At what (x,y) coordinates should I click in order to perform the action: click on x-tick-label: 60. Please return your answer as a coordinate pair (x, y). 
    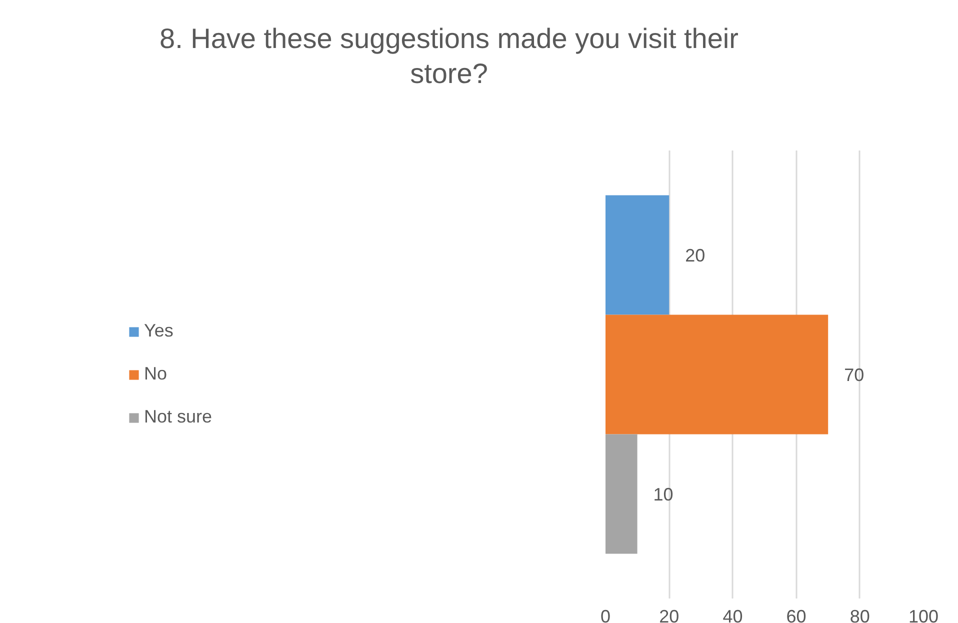
    Looking at the image, I should click on (796, 614).